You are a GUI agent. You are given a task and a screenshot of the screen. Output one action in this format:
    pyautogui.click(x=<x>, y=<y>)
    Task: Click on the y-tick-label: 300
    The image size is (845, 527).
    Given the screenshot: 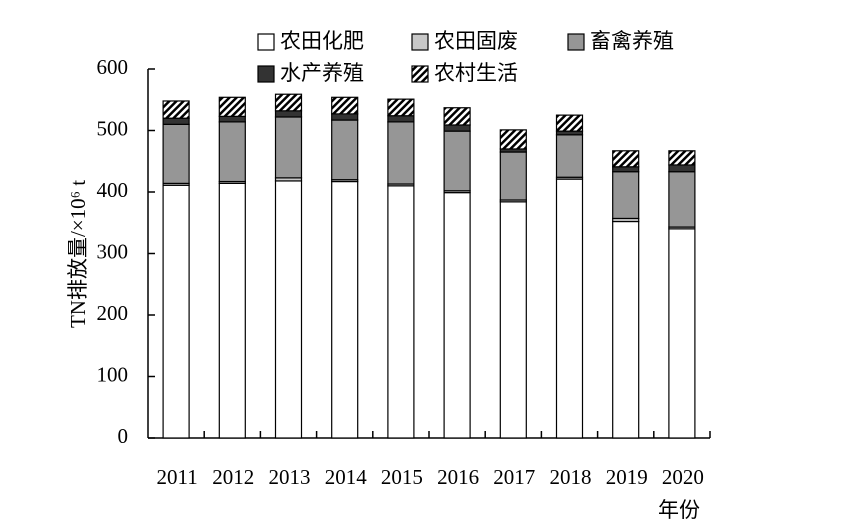 What is the action you would take?
    pyautogui.click(x=113, y=251)
    